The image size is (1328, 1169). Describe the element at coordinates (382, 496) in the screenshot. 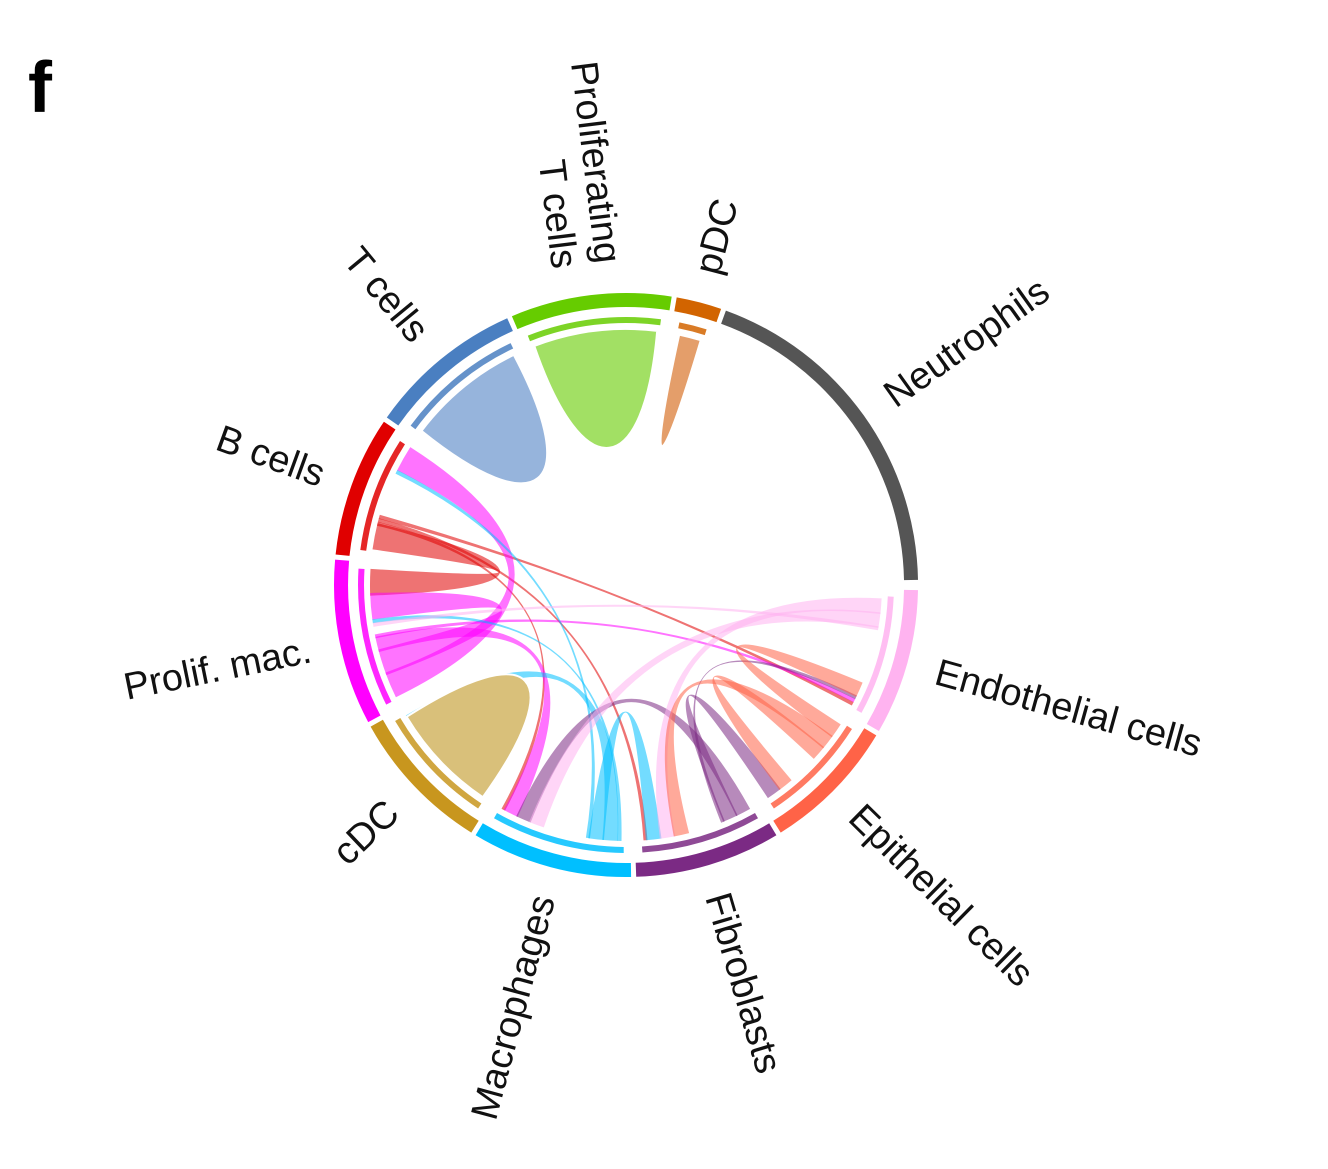

I see `track-b_cells` at that location.